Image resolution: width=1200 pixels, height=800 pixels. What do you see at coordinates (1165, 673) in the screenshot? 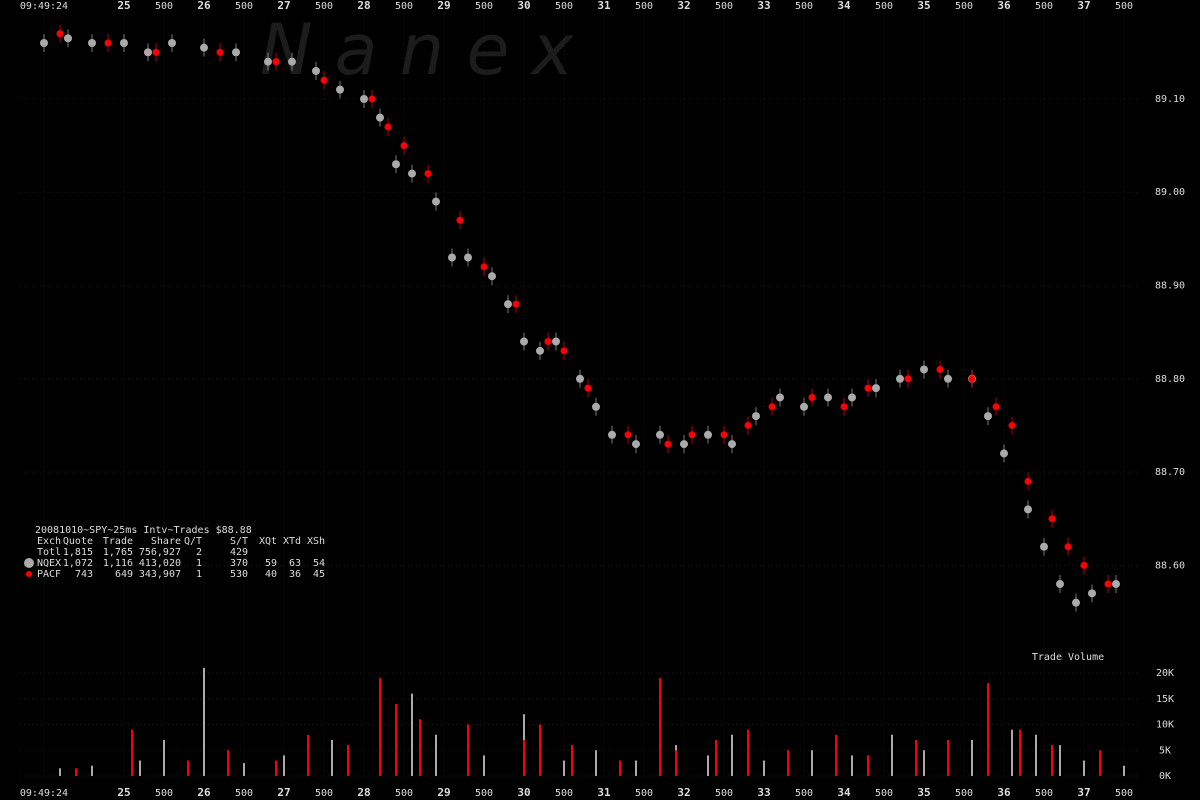
I see `y2-tick-label: 20K` at bounding box center [1165, 673].